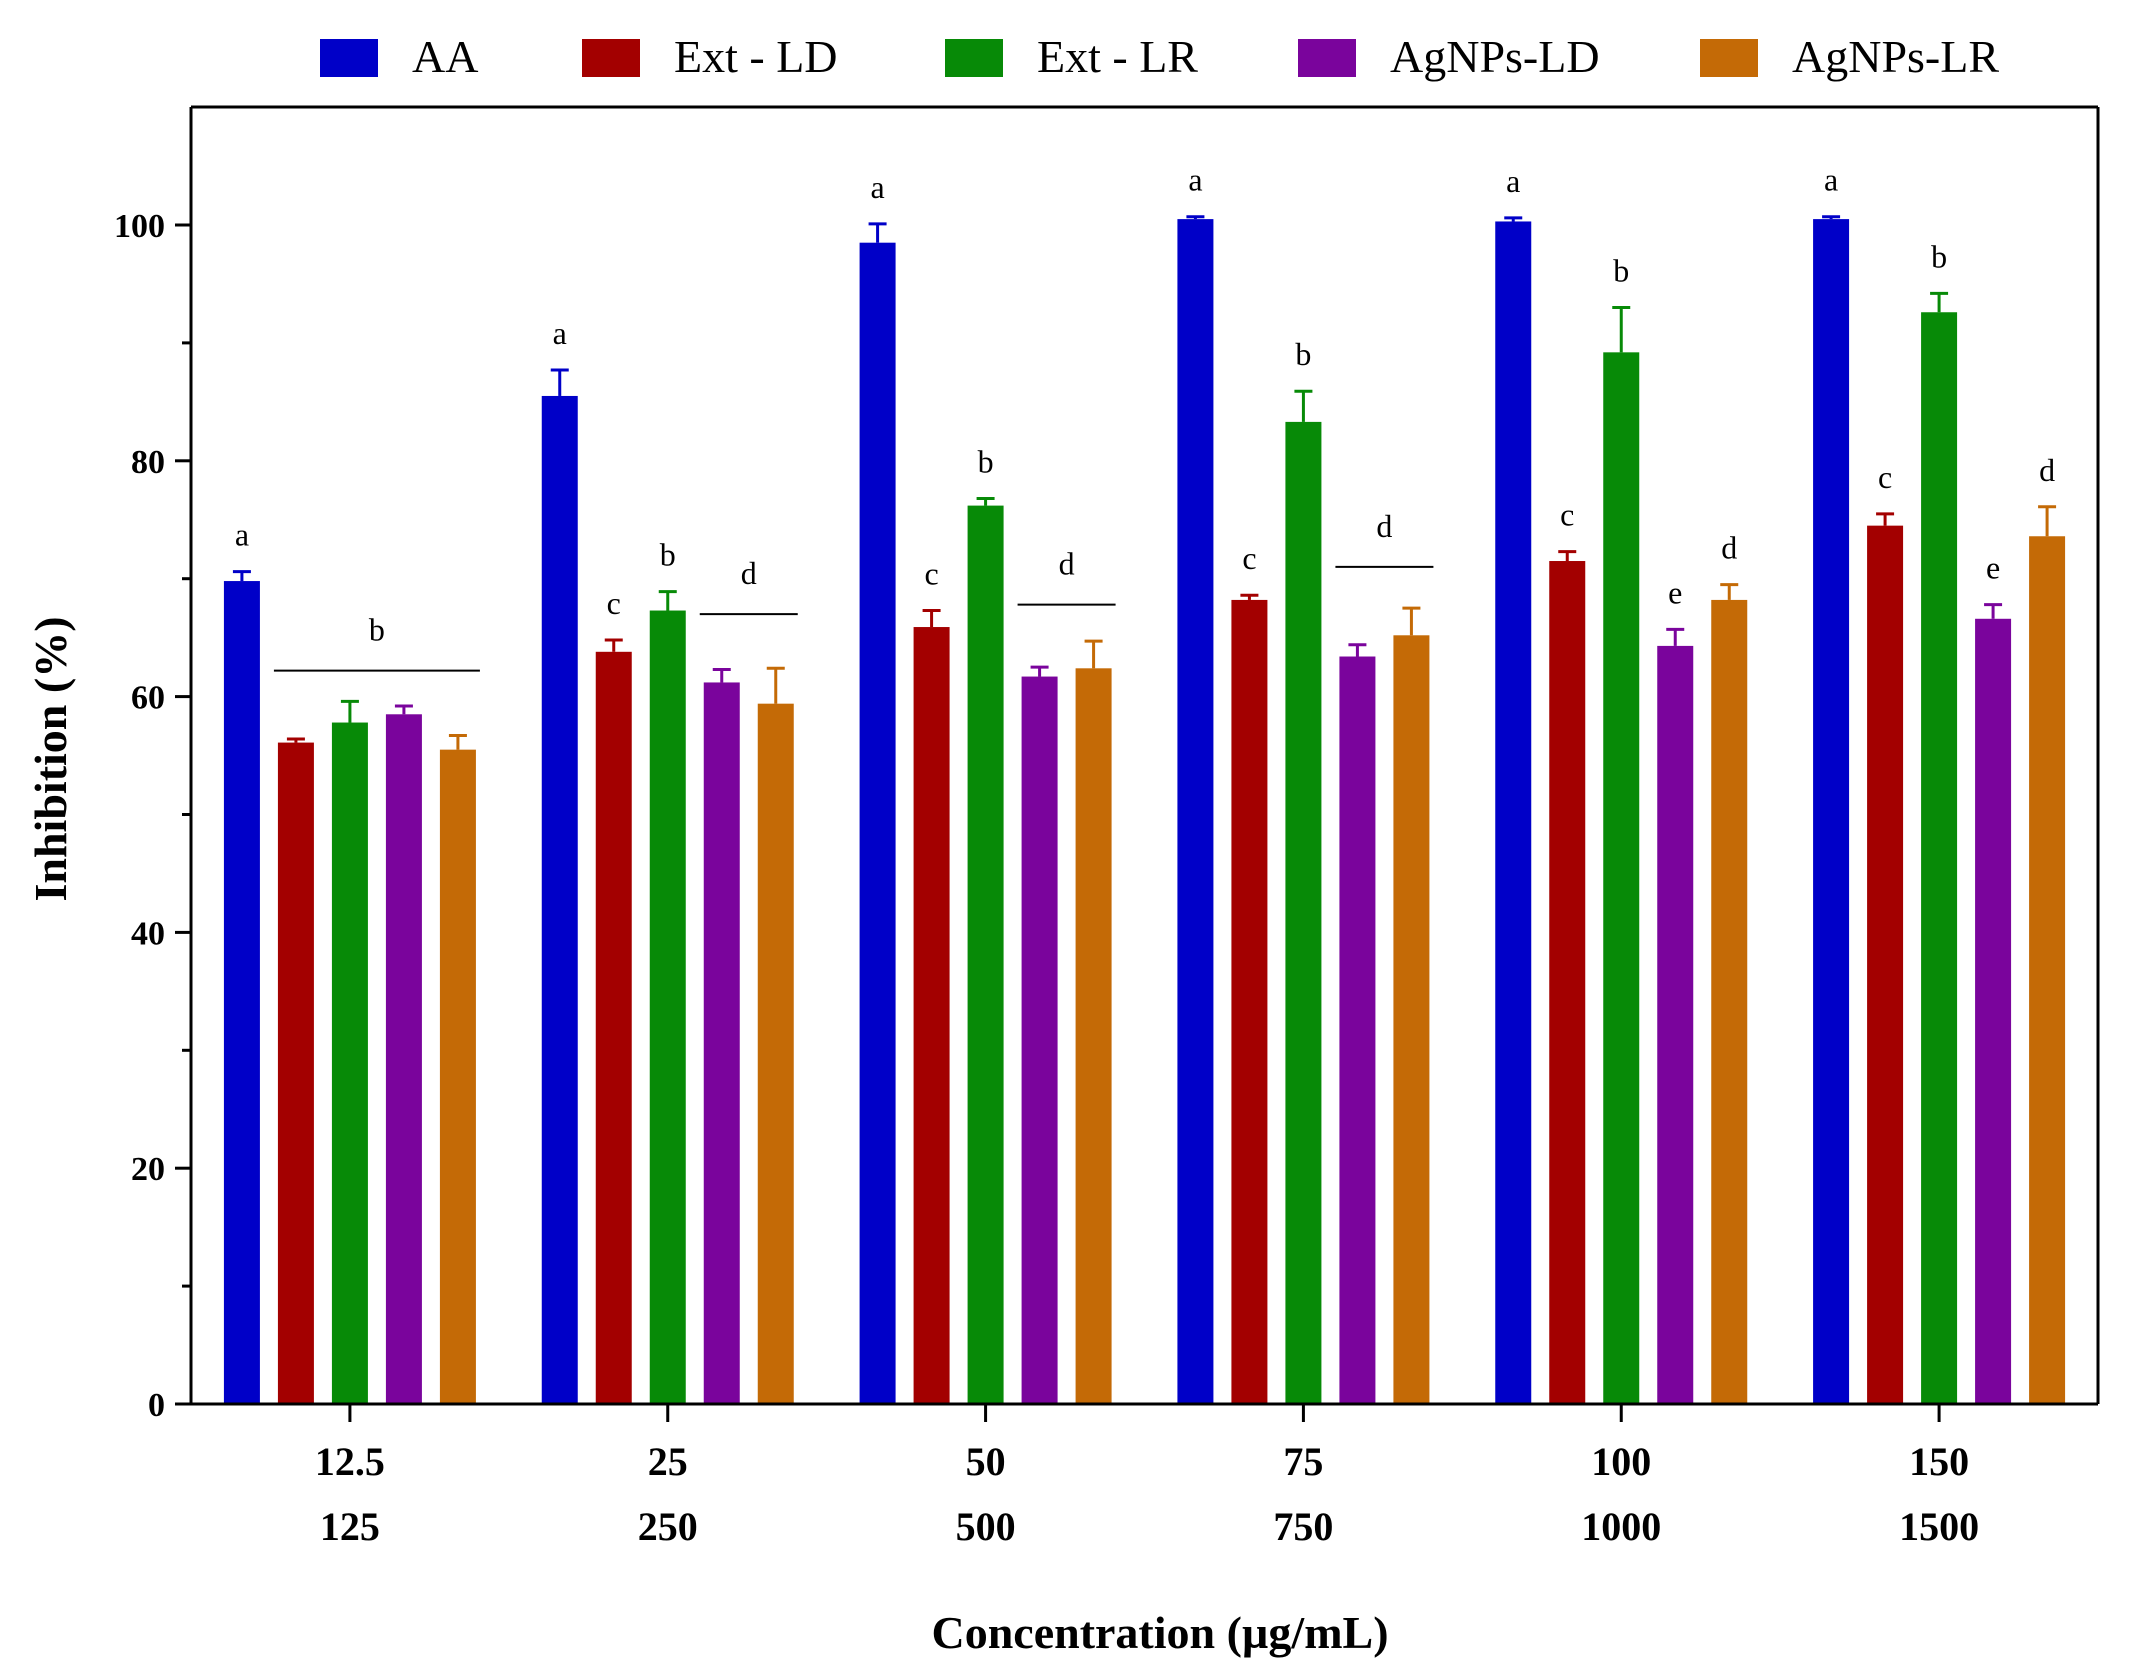 The width and height of the screenshot is (2155, 1678). I want to click on chart-legend: AA Ext - LD Ext - LR AgNPs-LD AgNPs-LR, so click(1159, 56).